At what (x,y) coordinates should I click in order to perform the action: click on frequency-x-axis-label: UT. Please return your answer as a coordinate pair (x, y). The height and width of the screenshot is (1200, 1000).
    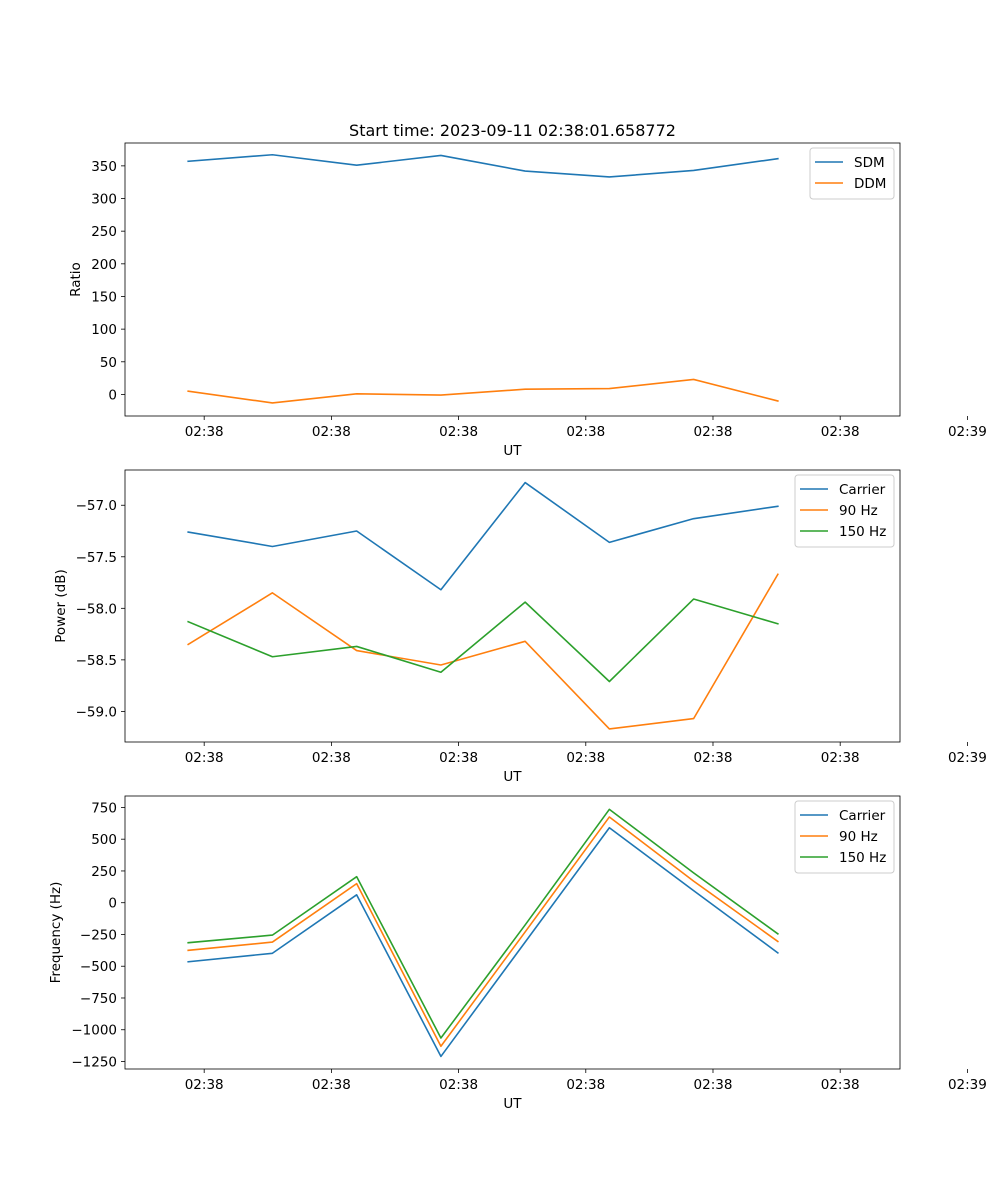
    Looking at the image, I should click on (512, 1104).